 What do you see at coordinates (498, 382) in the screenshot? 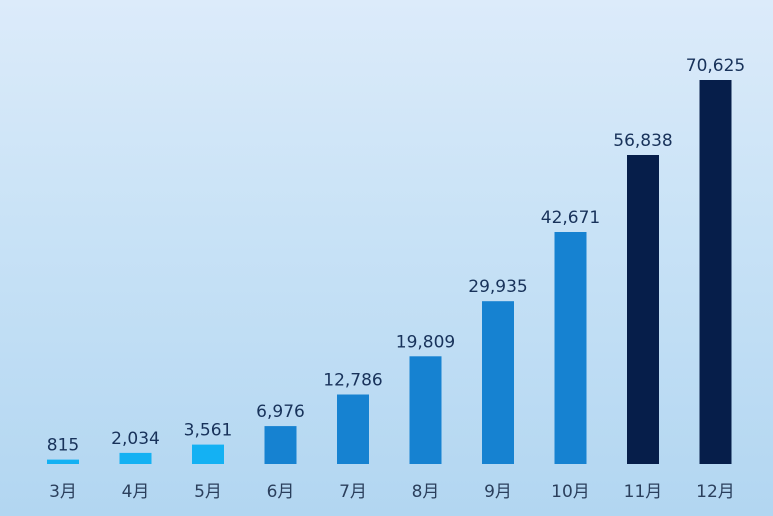
I see `bar-9月` at bounding box center [498, 382].